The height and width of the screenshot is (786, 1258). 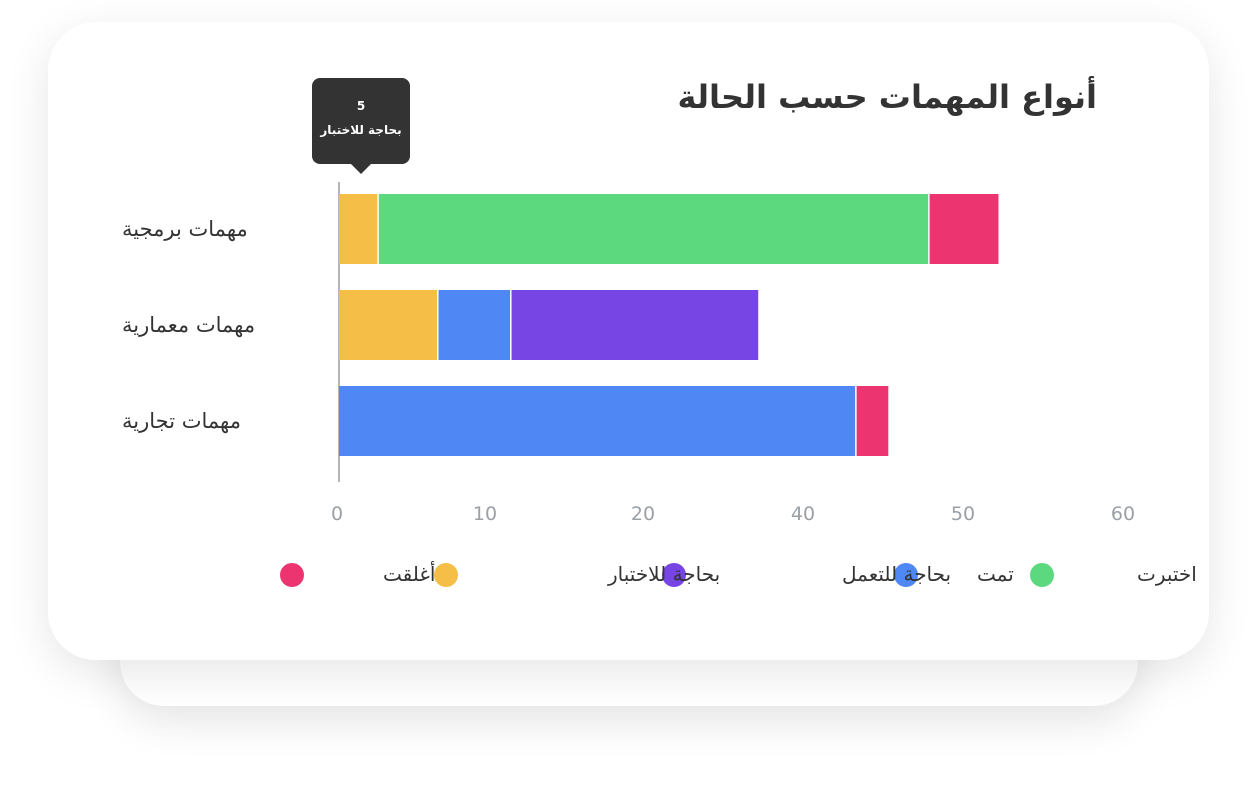 I want to click on x-tick-label: 50, so click(x=963, y=514).